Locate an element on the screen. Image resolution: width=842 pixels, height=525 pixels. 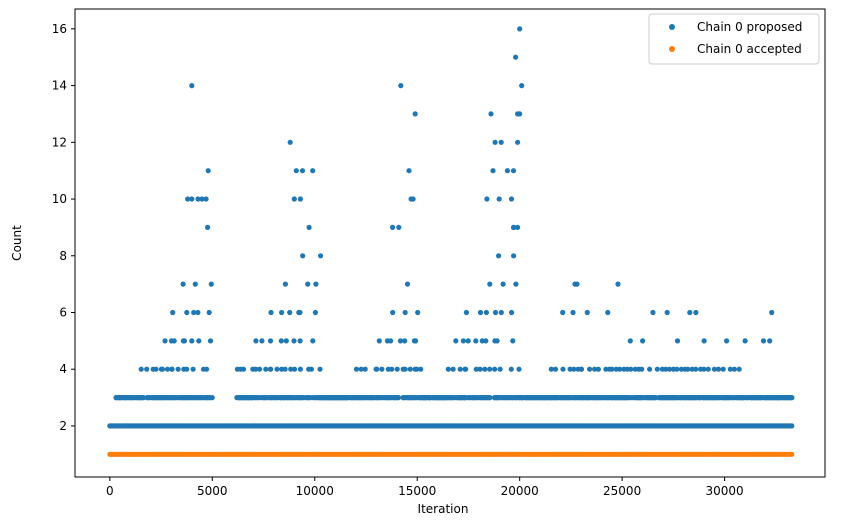
y-tick-label: 10 is located at coordinates (59, 199).